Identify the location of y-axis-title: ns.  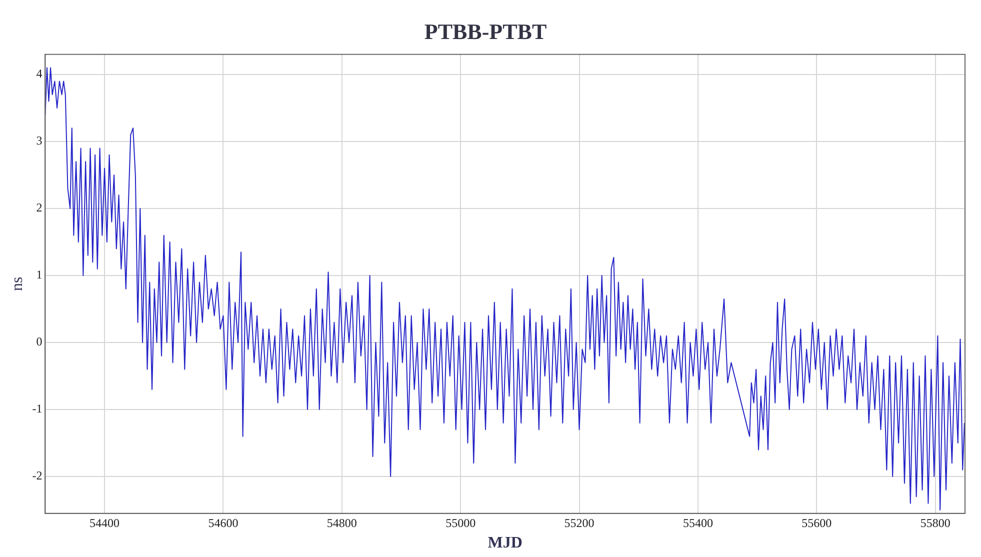
(17, 284).